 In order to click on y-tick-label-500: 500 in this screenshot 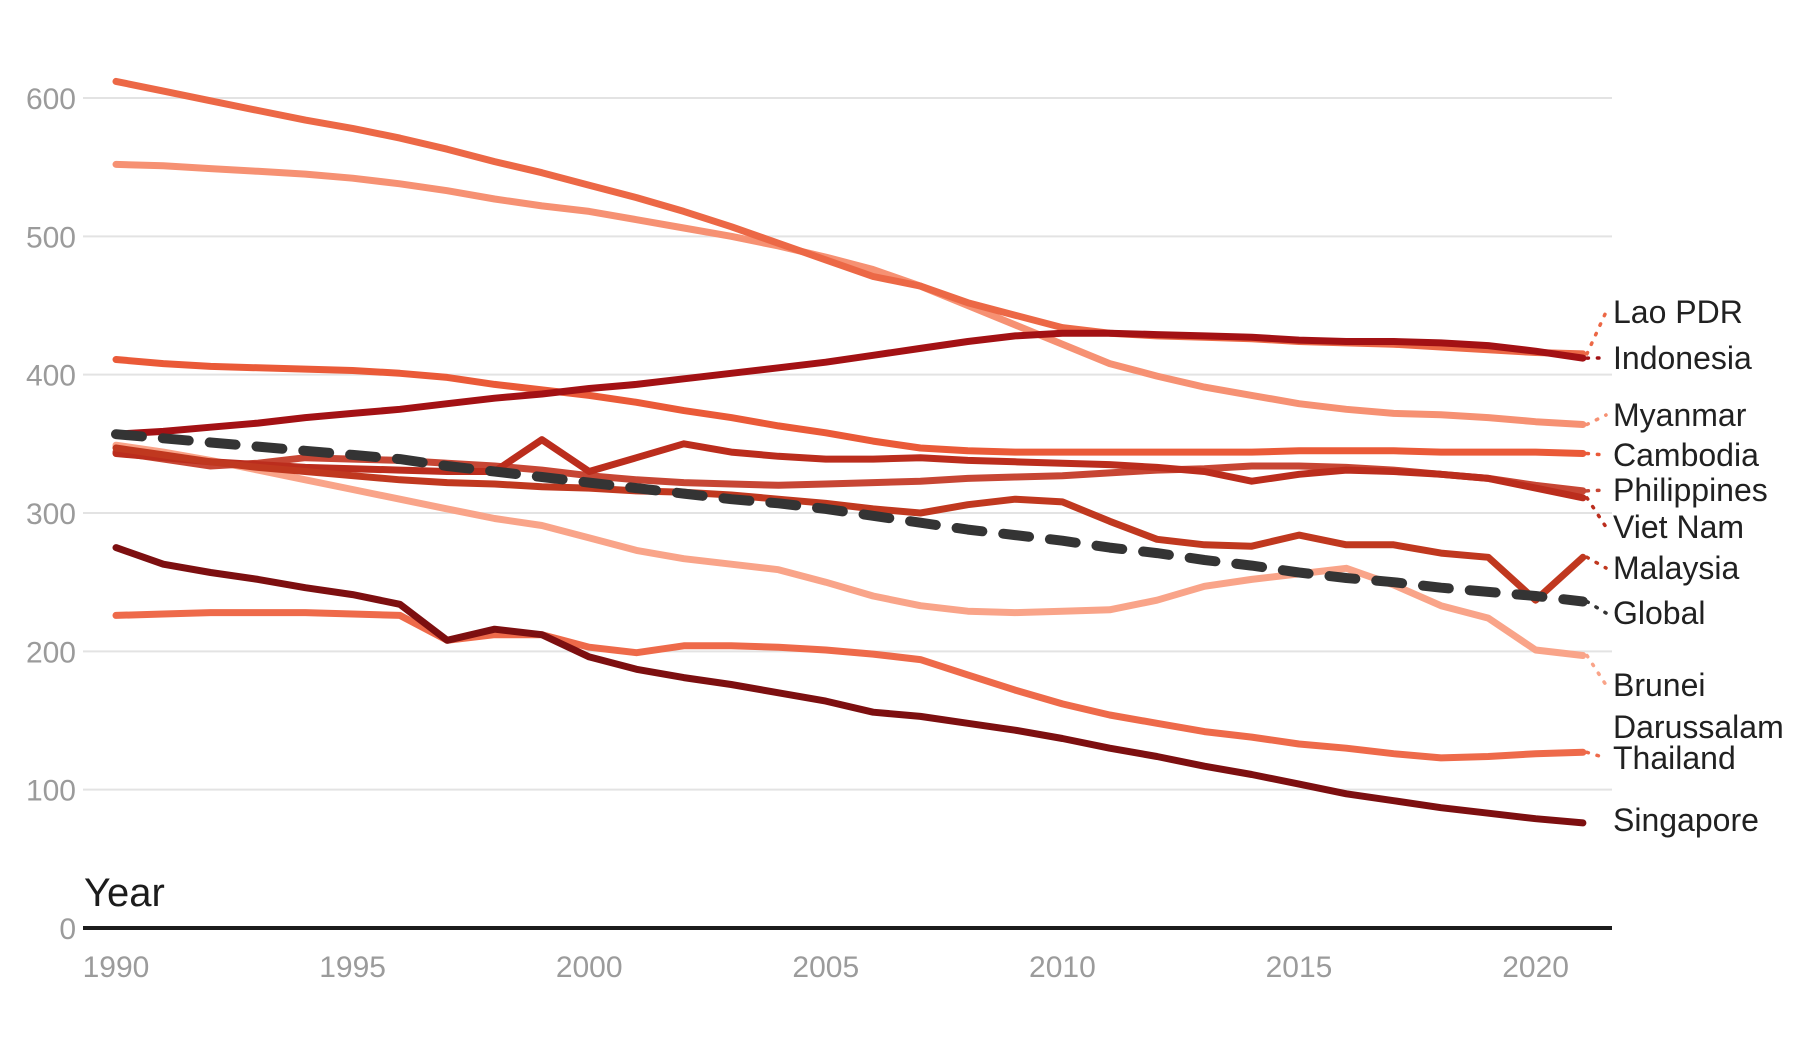, I will do `click(51, 237)`.